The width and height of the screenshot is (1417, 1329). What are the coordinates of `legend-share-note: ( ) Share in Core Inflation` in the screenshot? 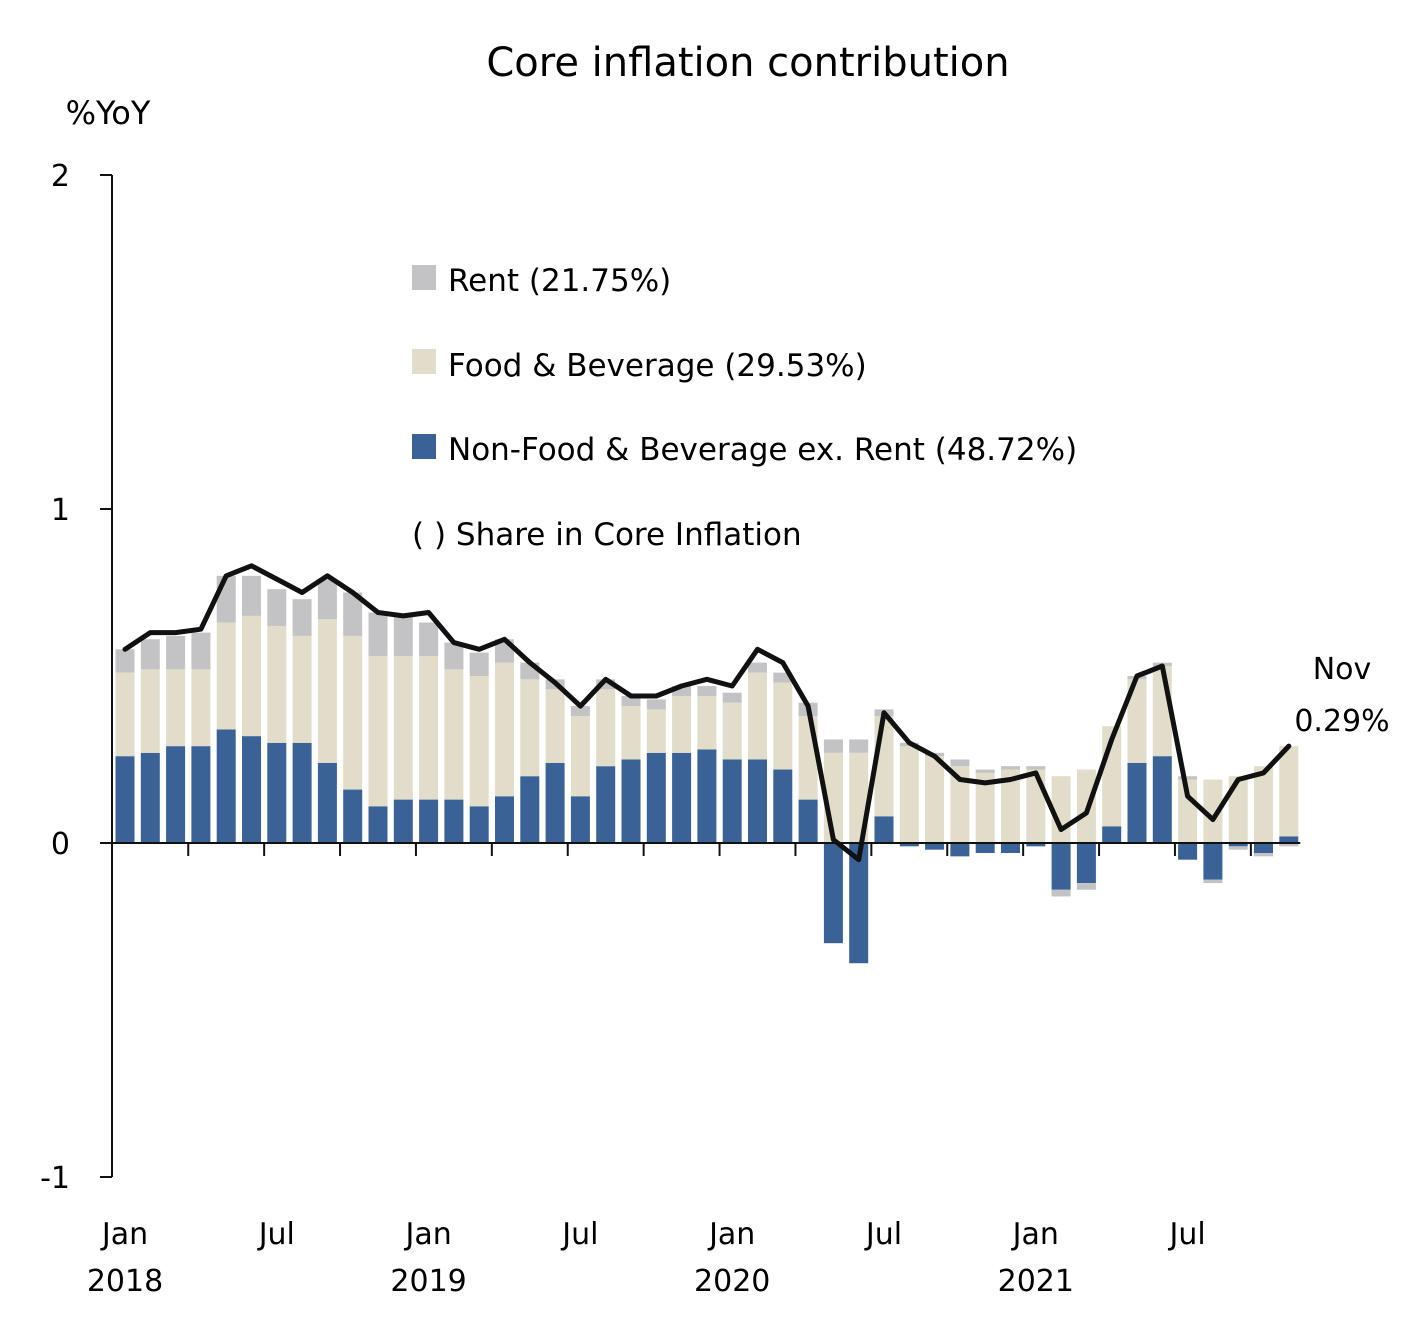 It's located at (607, 535).